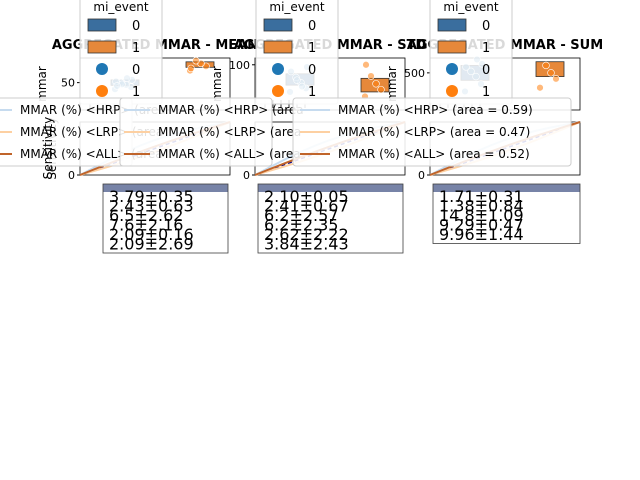  What do you see at coordinates (231, 110) in the screenshot?
I see `roc-legend-label: MMAR (%) <HRP> (area` at bounding box center [231, 110].